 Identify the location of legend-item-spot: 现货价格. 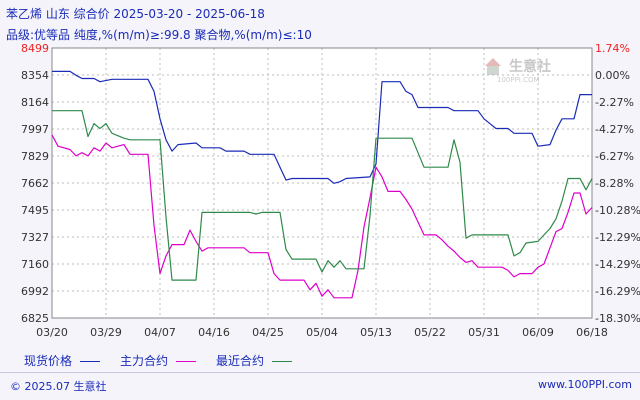
(62, 360).